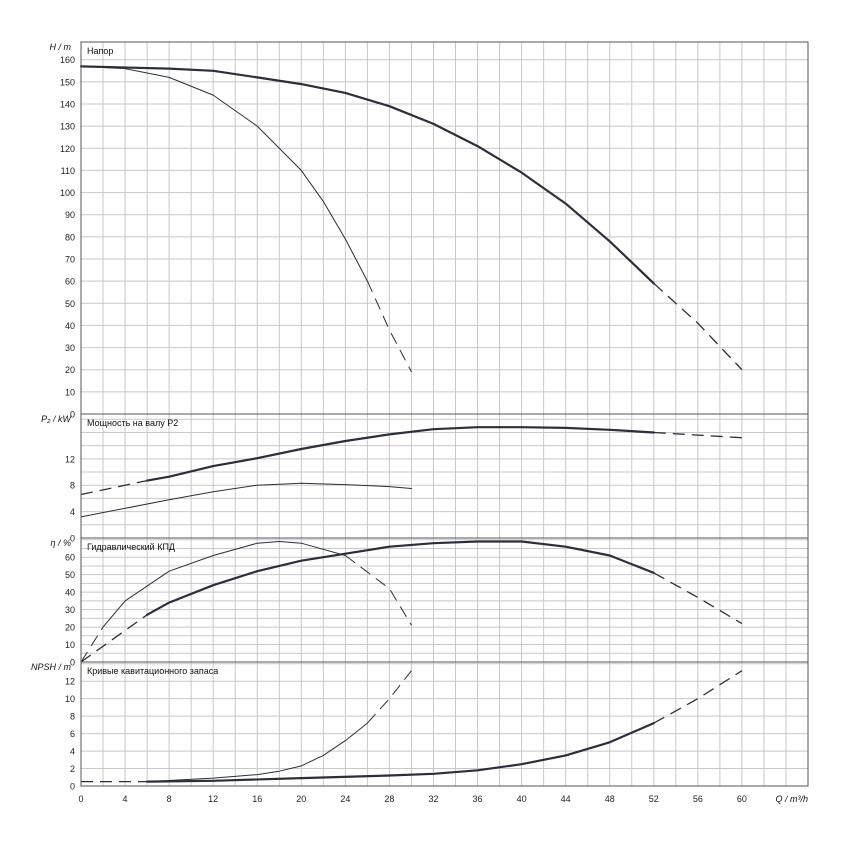  What do you see at coordinates (70, 593) in the screenshot?
I see `efficiency-y-tick-label: 40` at bounding box center [70, 593].